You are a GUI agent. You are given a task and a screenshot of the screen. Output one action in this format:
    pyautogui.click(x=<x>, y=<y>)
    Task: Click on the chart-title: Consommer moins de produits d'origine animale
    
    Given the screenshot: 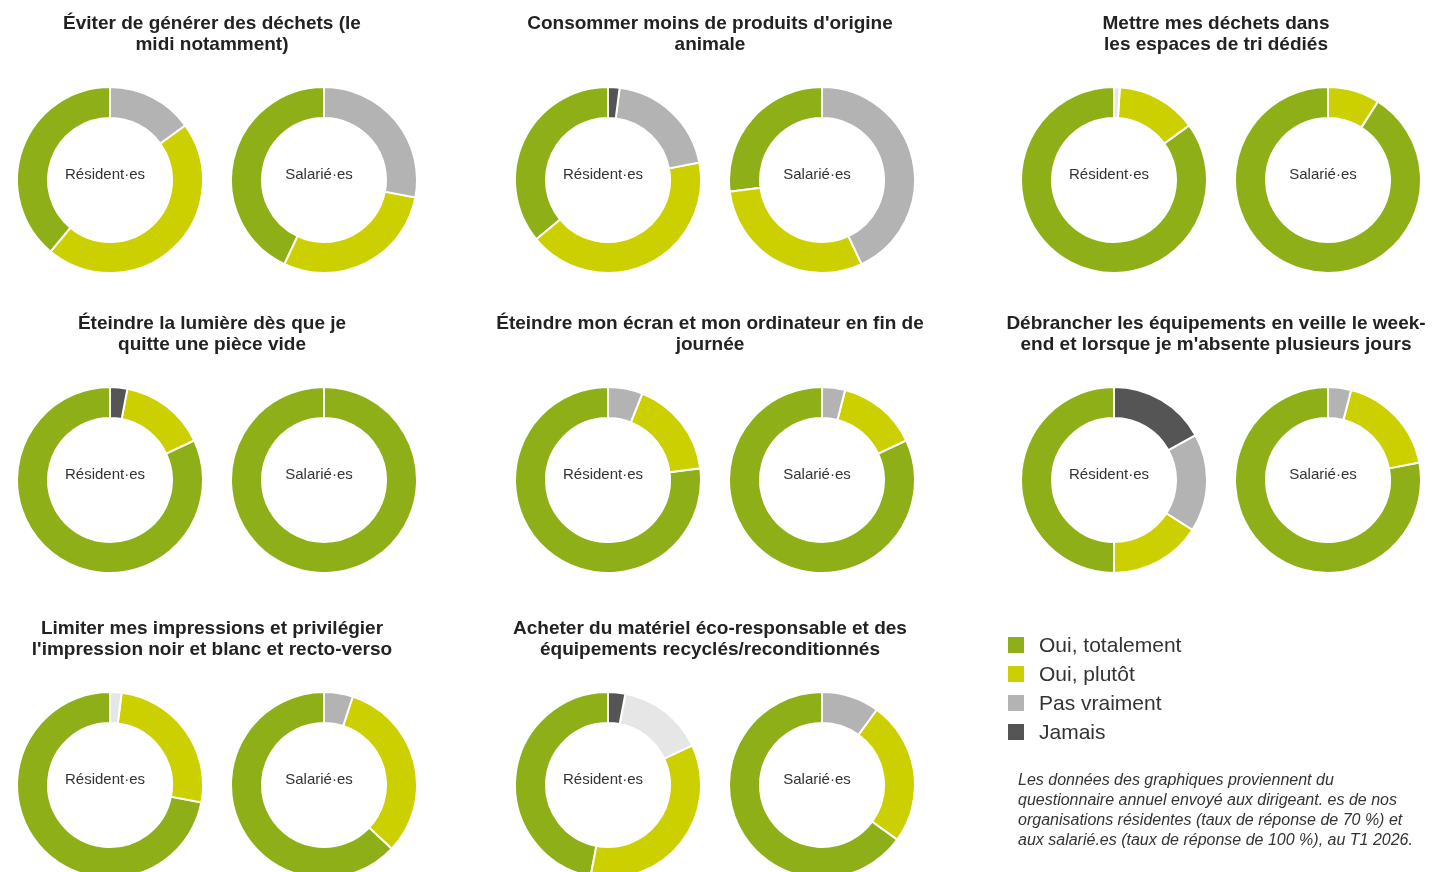 What is the action you would take?
    pyautogui.click(x=710, y=33)
    